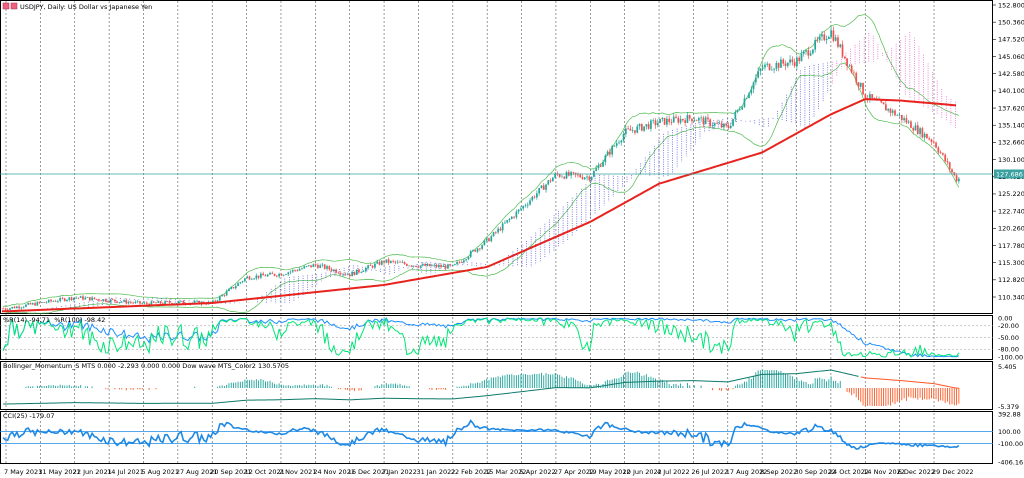 The width and height of the screenshot is (1024, 478). I want to click on window-icon, so click(6, 6).